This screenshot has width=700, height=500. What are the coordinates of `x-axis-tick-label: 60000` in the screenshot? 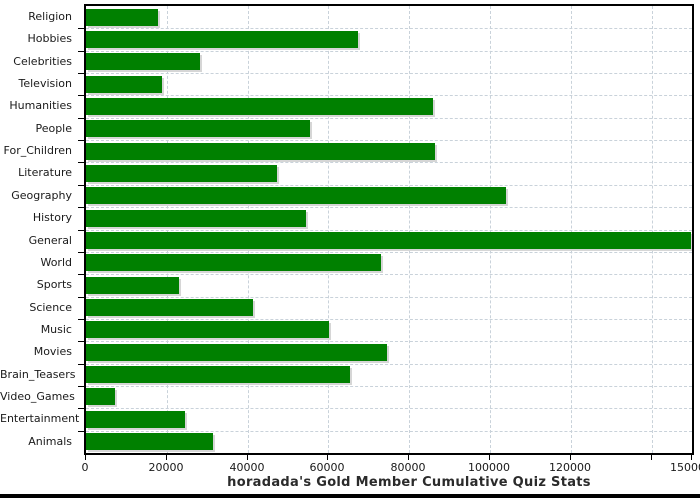 It's located at (327, 467).